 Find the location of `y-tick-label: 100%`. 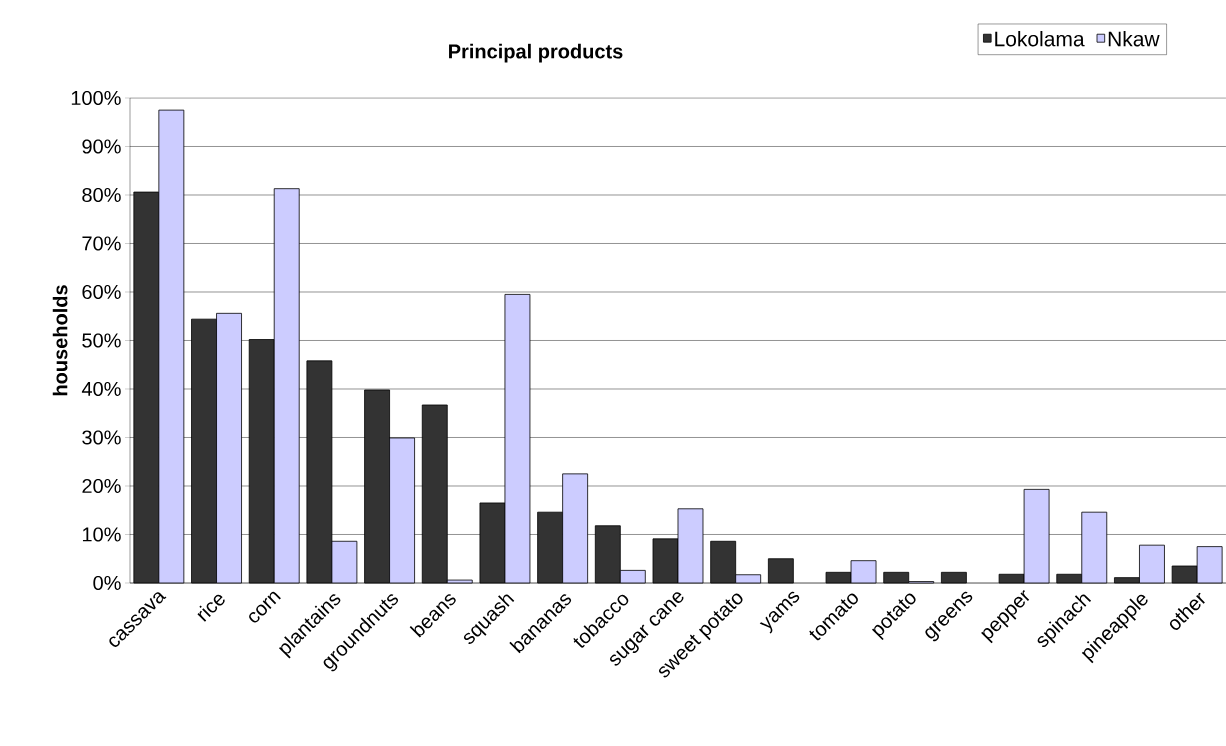

y-tick-label: 100% is located at coordinates (96, 98).